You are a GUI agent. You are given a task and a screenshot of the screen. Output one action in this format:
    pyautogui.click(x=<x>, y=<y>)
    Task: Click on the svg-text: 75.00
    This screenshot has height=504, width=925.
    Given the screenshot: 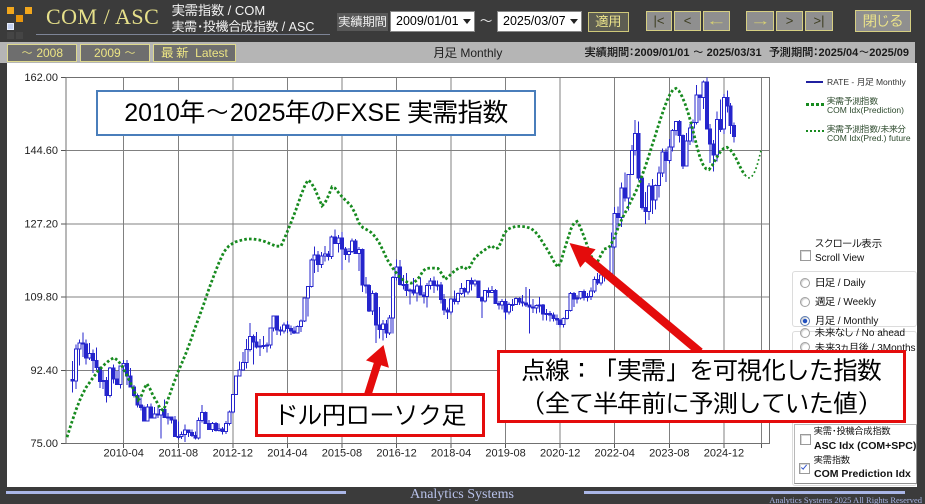 What is the action you would take?
    pyautogui.click(x=44, y=444)
    